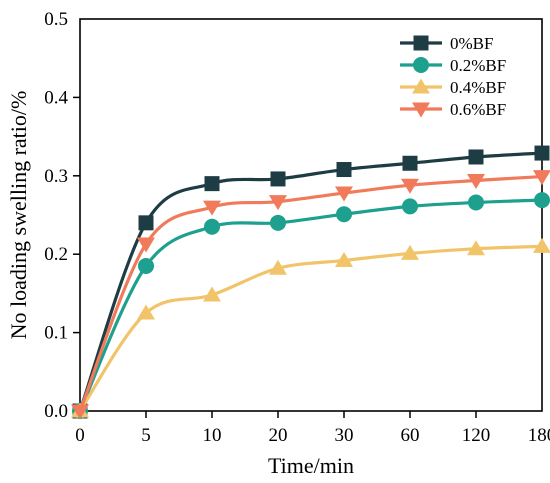  What do you see at coordinates (56, 176) in the screenshot?
I see `y-tick-label: 0.3` at bounding box center [56, 176].